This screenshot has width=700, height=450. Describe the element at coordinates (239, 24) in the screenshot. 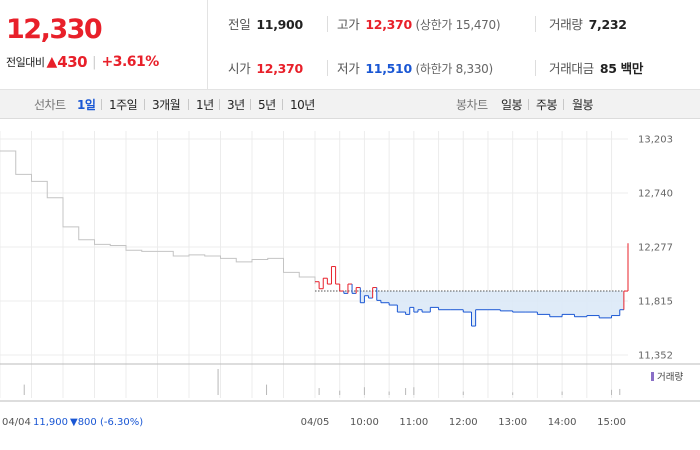

I see `stat-label: 전일` at that location.